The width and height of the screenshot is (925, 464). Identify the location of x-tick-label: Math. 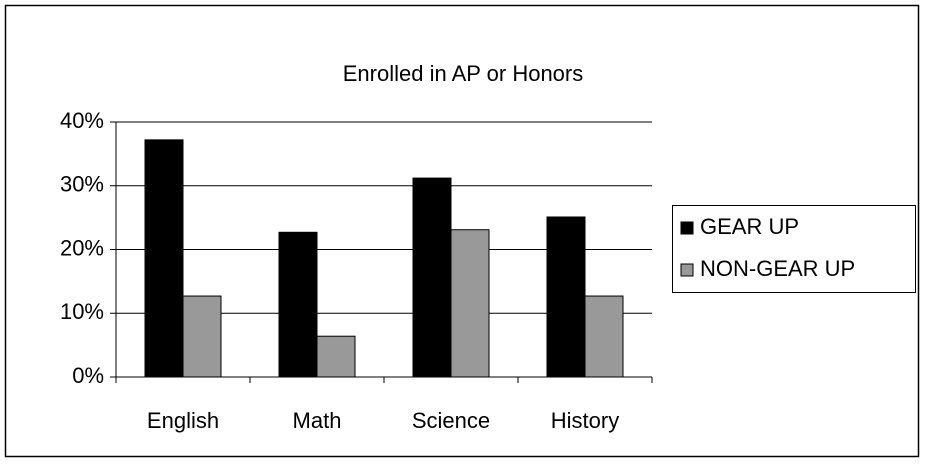
(317, 420).